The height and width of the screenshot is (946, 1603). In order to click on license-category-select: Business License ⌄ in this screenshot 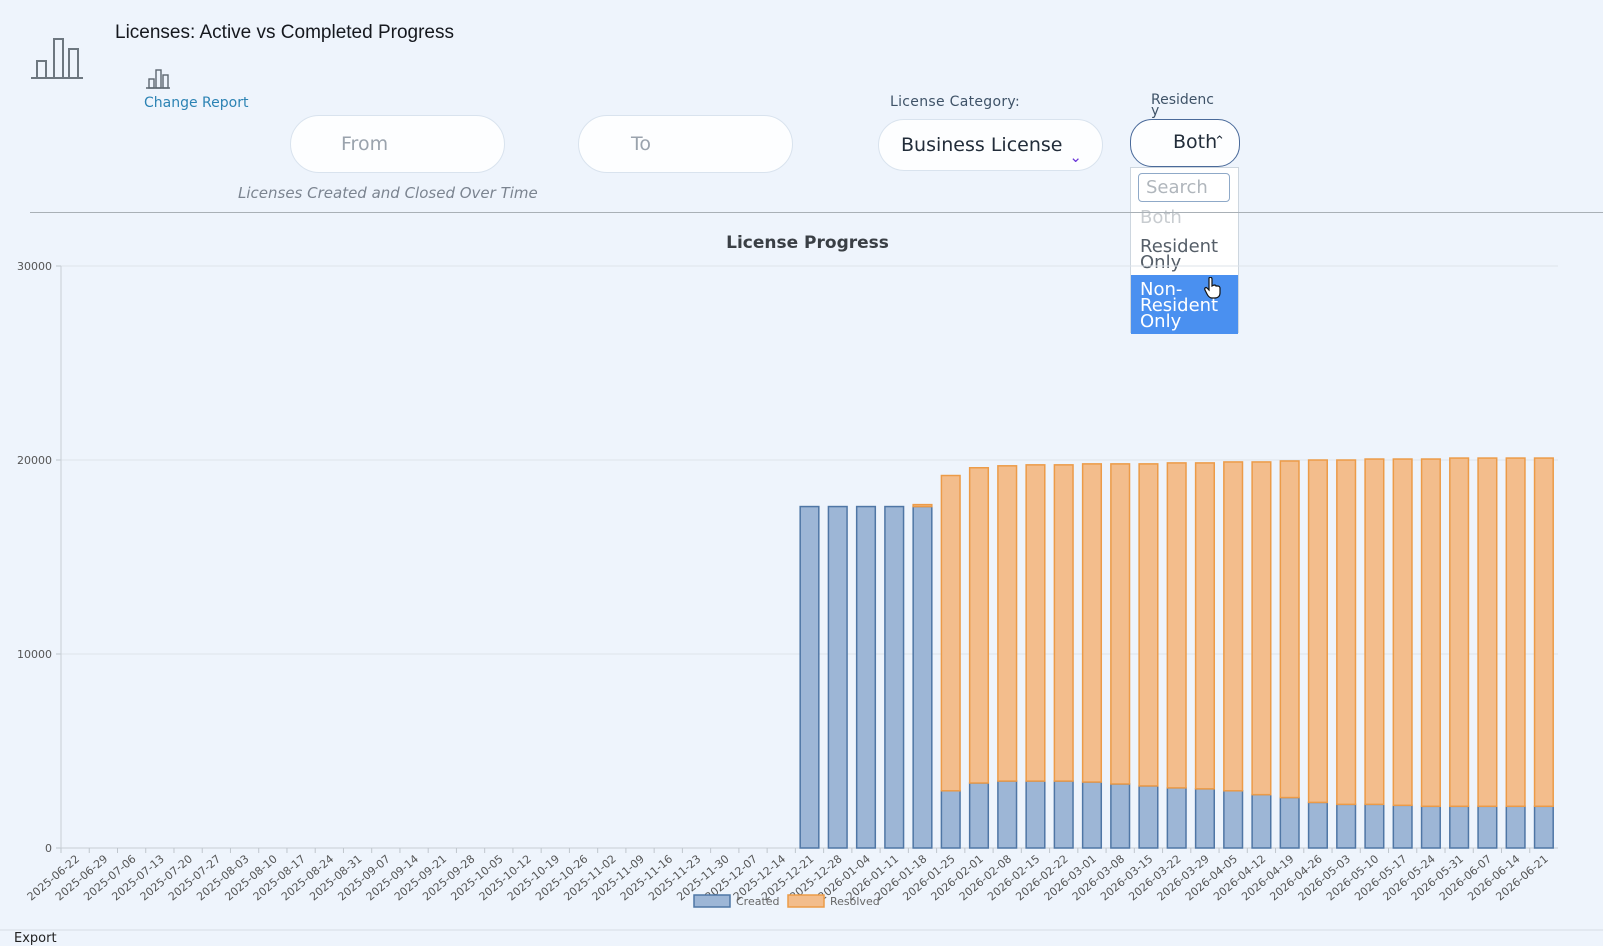, I will do `click(990, 145)`.